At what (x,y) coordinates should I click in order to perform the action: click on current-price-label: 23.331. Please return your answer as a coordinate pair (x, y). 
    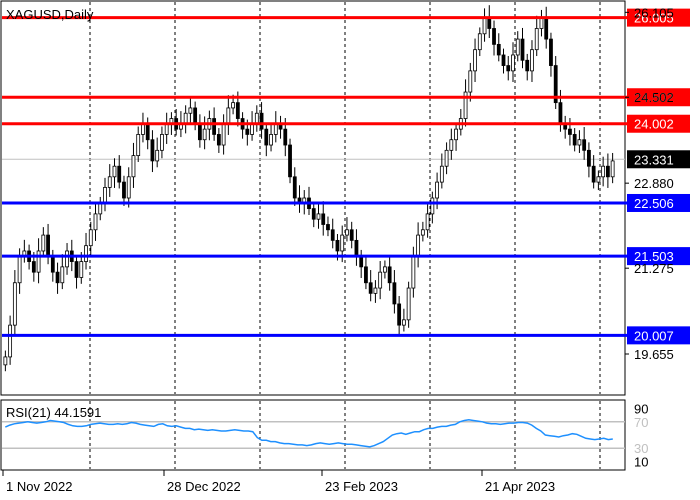
    Looking at the image, I should click on (654, 159).